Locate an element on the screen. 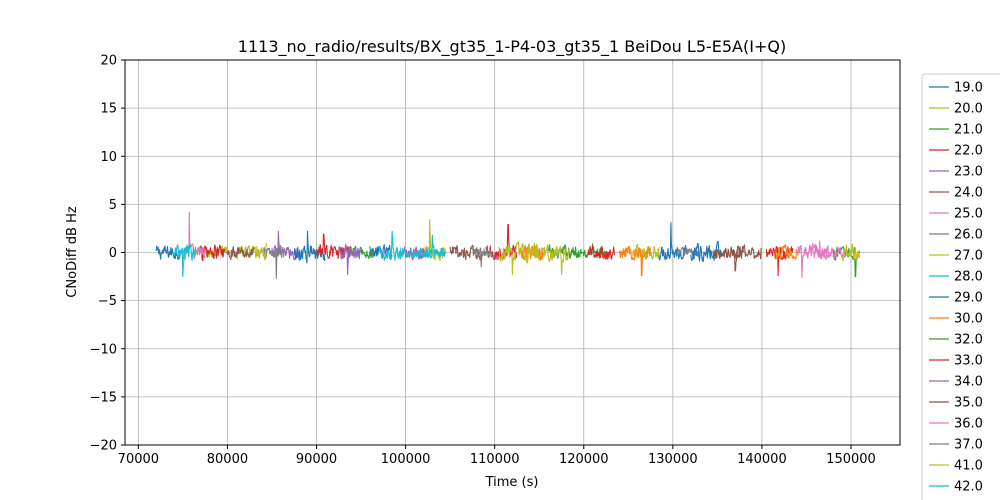  legend-label: 42.0 is located at coordinates (968, 487).